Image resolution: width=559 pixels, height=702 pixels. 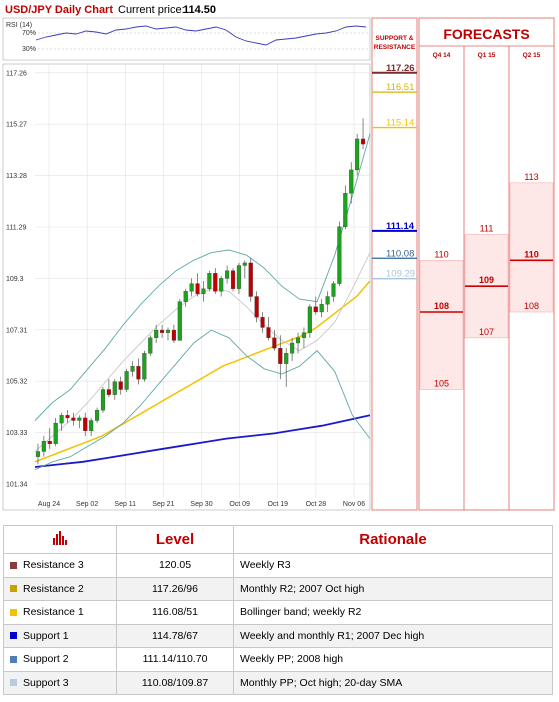 I want to click on sr-heading-2: RESISTANCE, so click(x=395, y=47).